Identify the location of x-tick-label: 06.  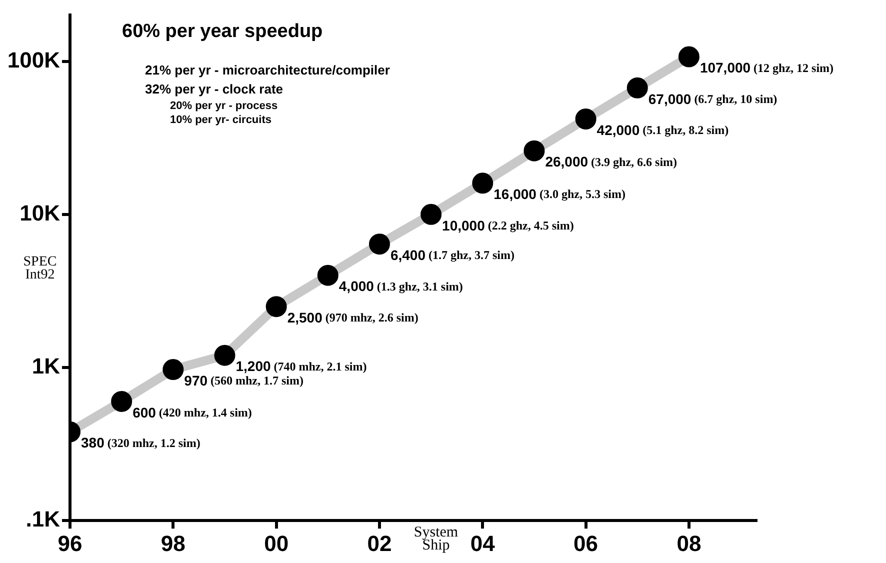
(586, 543).